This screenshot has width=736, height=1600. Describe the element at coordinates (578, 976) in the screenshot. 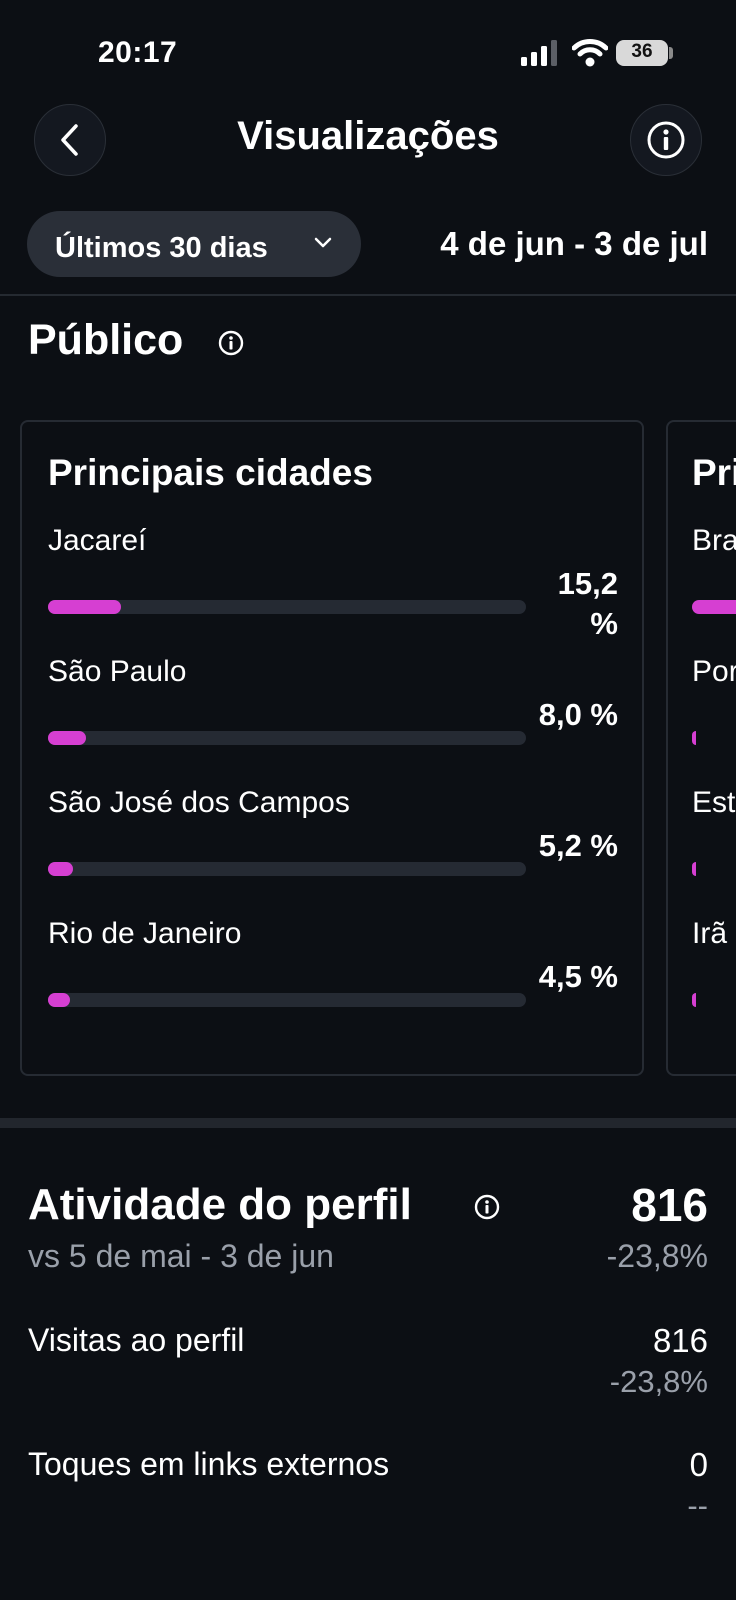

I see `city-percent: 4,5 %` at that location.